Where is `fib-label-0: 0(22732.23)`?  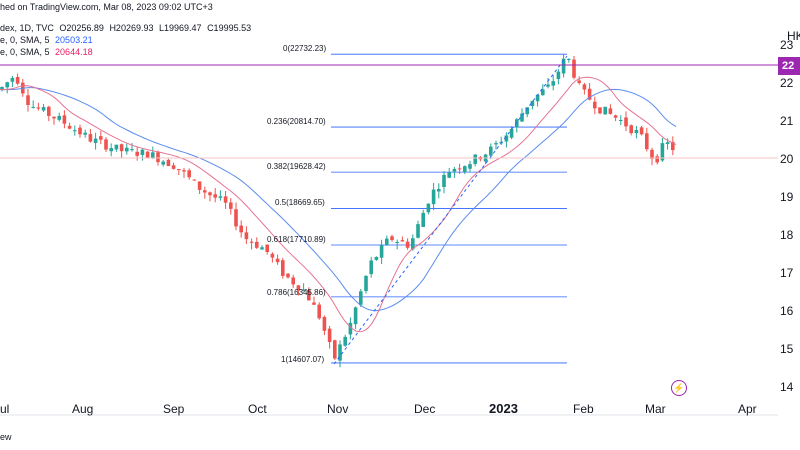 fib-label-0: 0(22732.23) is located at coordinates (305, 48).